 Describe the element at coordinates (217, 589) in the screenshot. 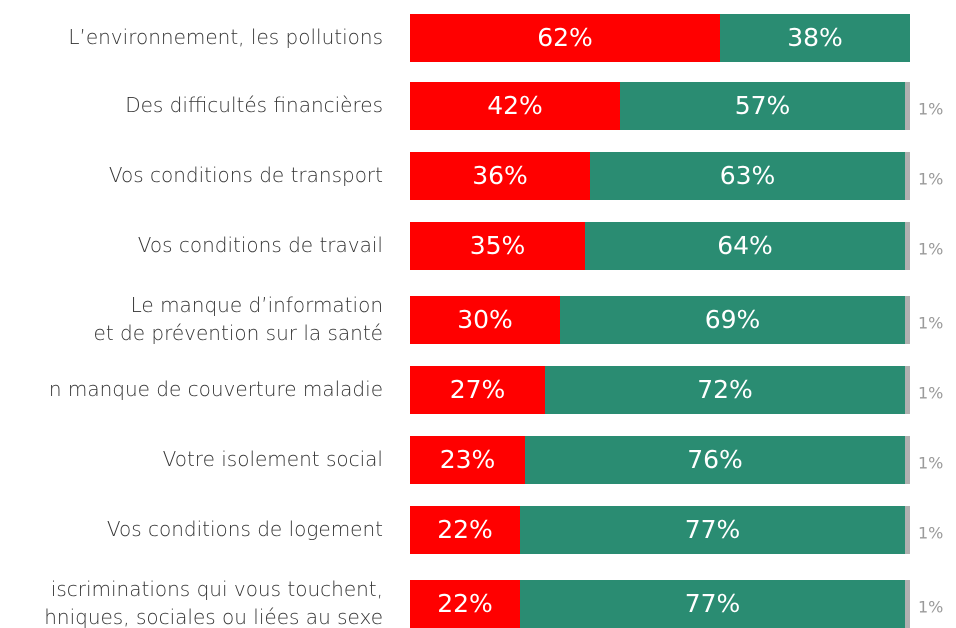

I see `category-line: iscriminations qui vous touchent,` at that location.